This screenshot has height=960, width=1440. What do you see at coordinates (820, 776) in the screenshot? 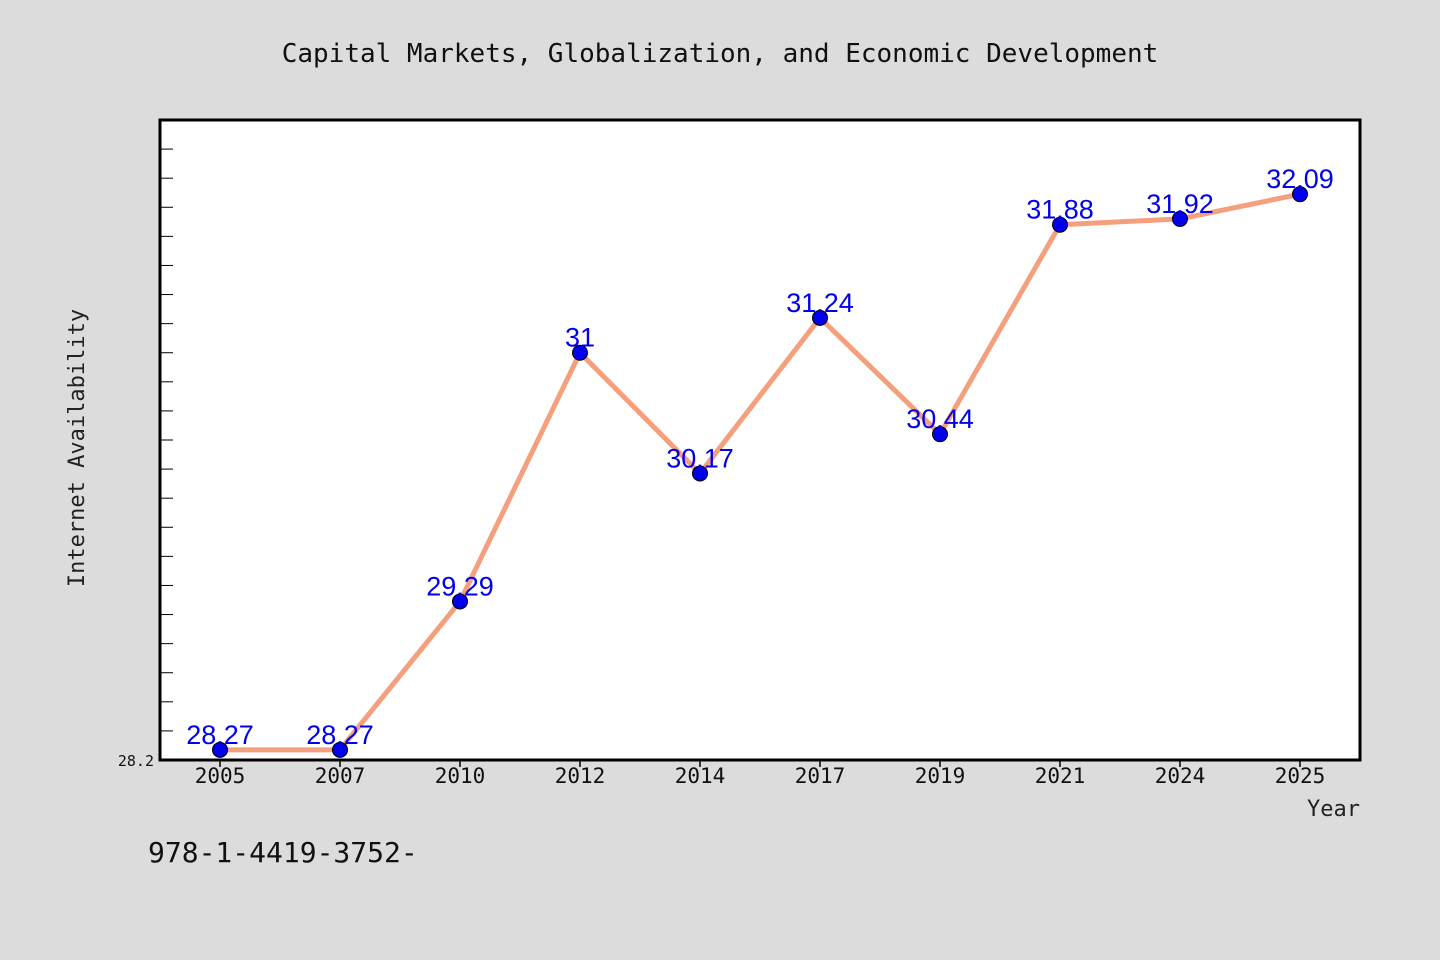
I see `x-tick-label: 2017` at bounding box center [820, 776].